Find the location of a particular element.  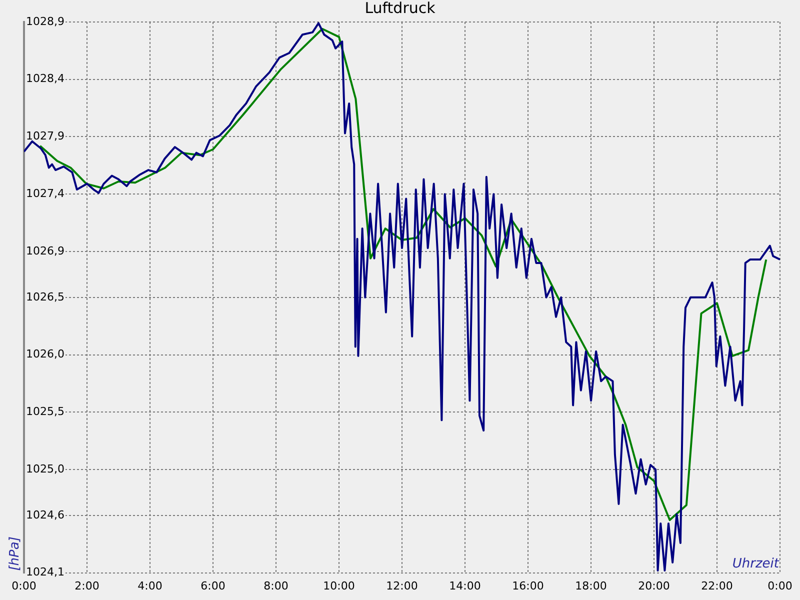

x-tick-label: 22:00 is located at coordinates (717, 585).